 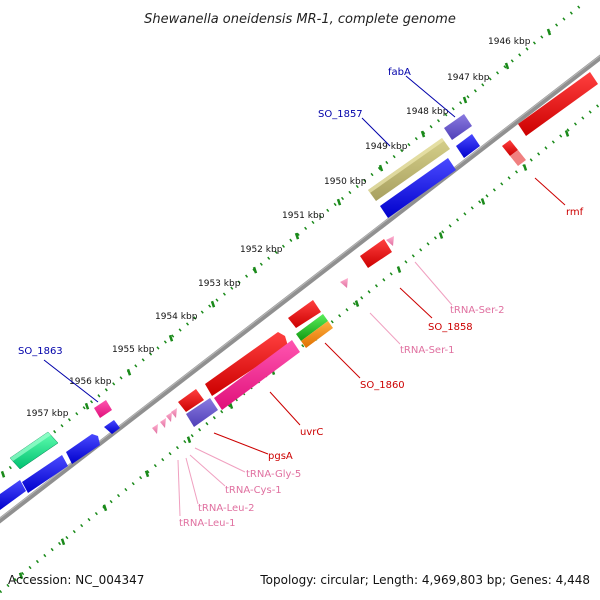 I want to click on tick-label-1948: 1948 kbp, so click(x=427, y=112).